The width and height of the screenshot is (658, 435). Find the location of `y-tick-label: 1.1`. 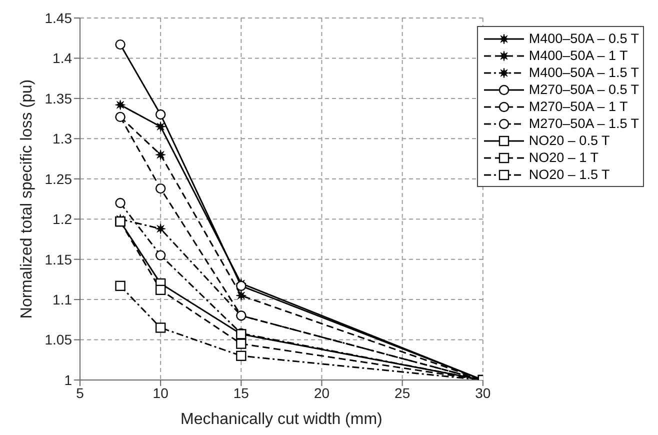

y-tick-label: 1.1 is located at coordinates (62, 300).